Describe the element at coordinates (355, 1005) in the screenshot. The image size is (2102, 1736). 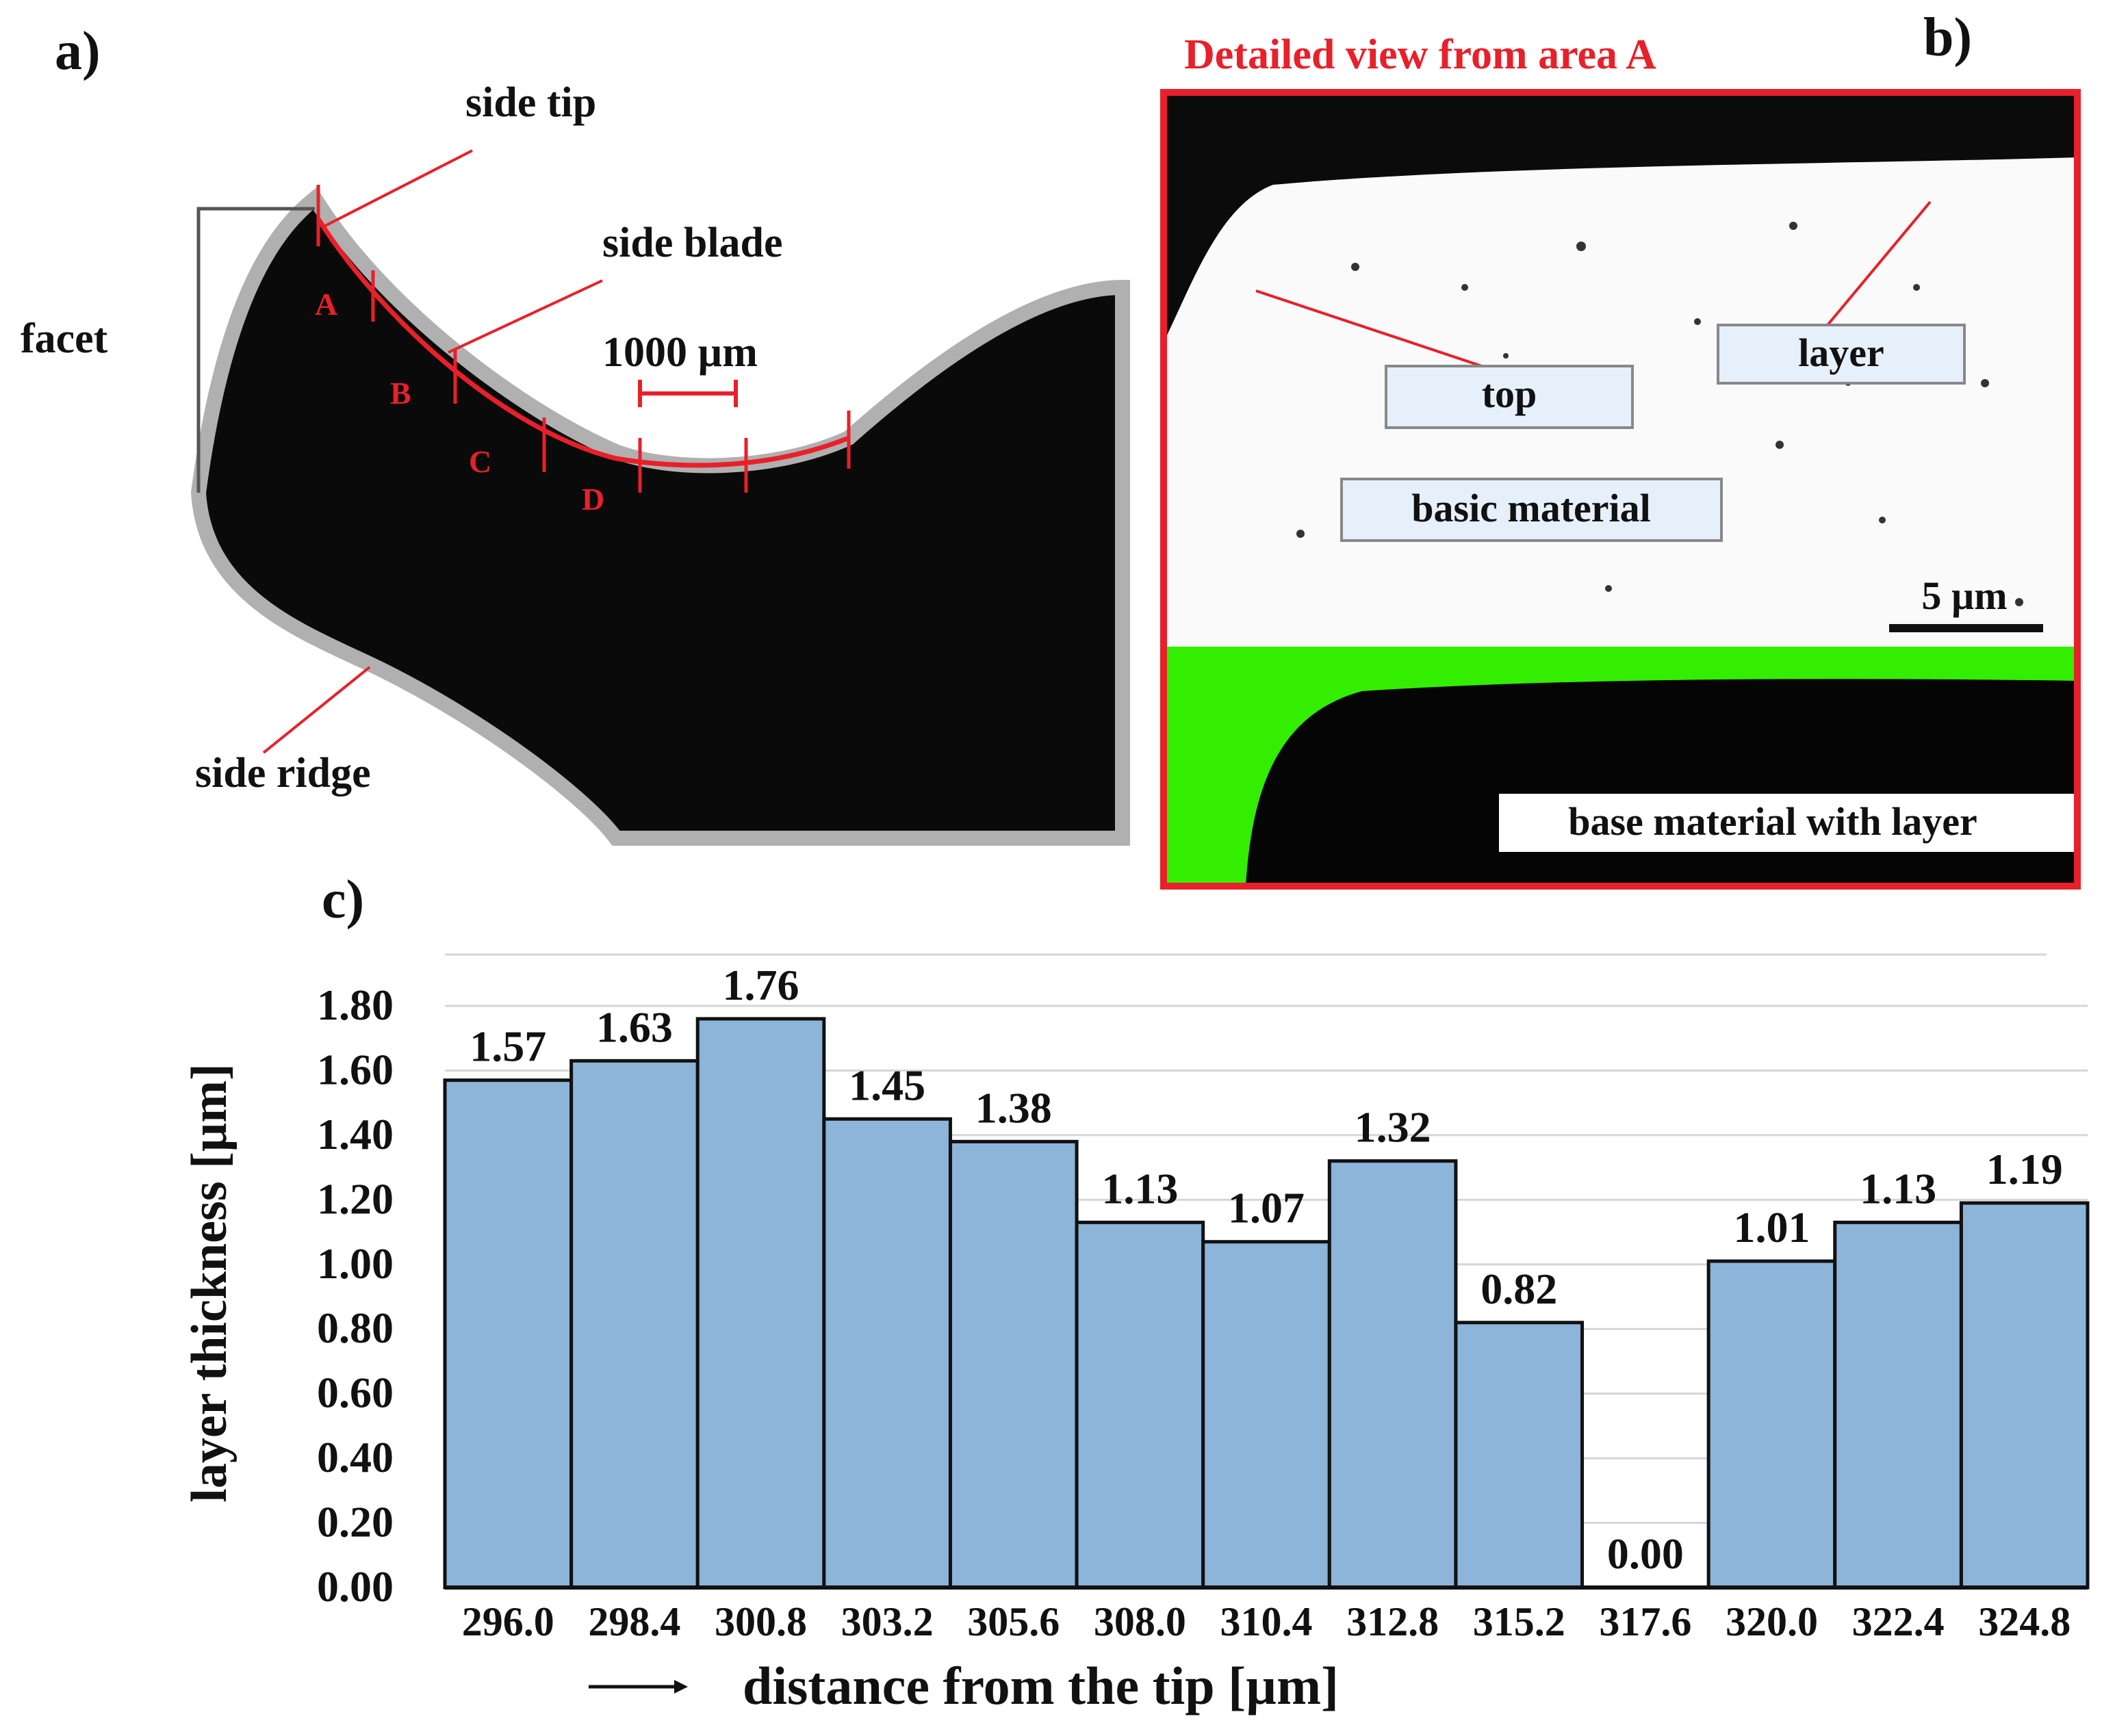
I see `y-tick-label: 1.80` at that location.